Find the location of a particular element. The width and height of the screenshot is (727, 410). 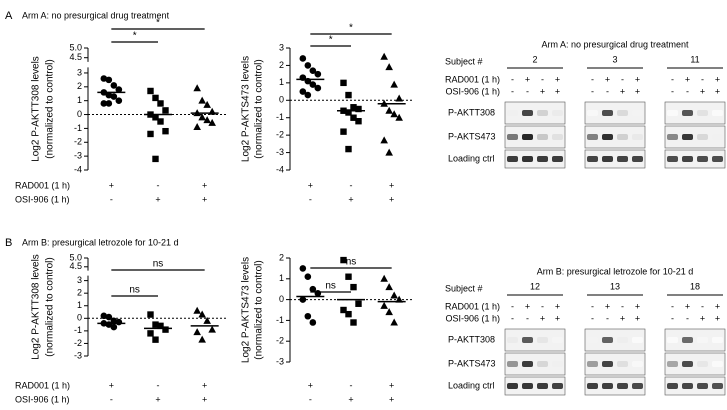

band-label: P-AKTT308 is located at coordinates (471, 339).